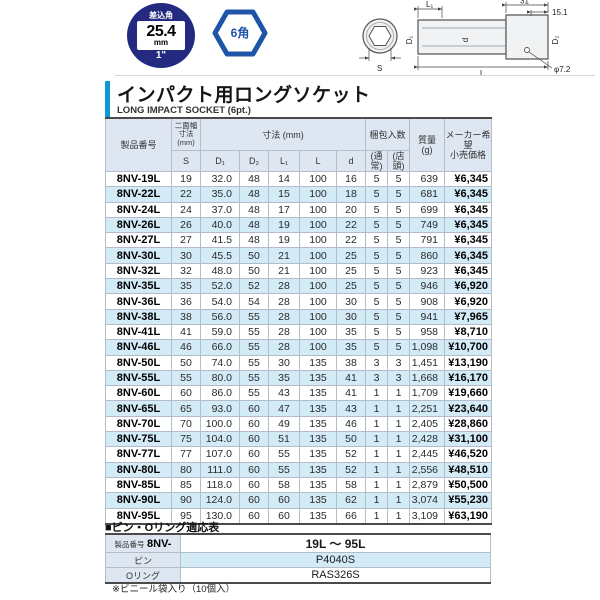 This screenshot has width=600, height=600. I want to click on cell-weight: 958, so click(427, 332).